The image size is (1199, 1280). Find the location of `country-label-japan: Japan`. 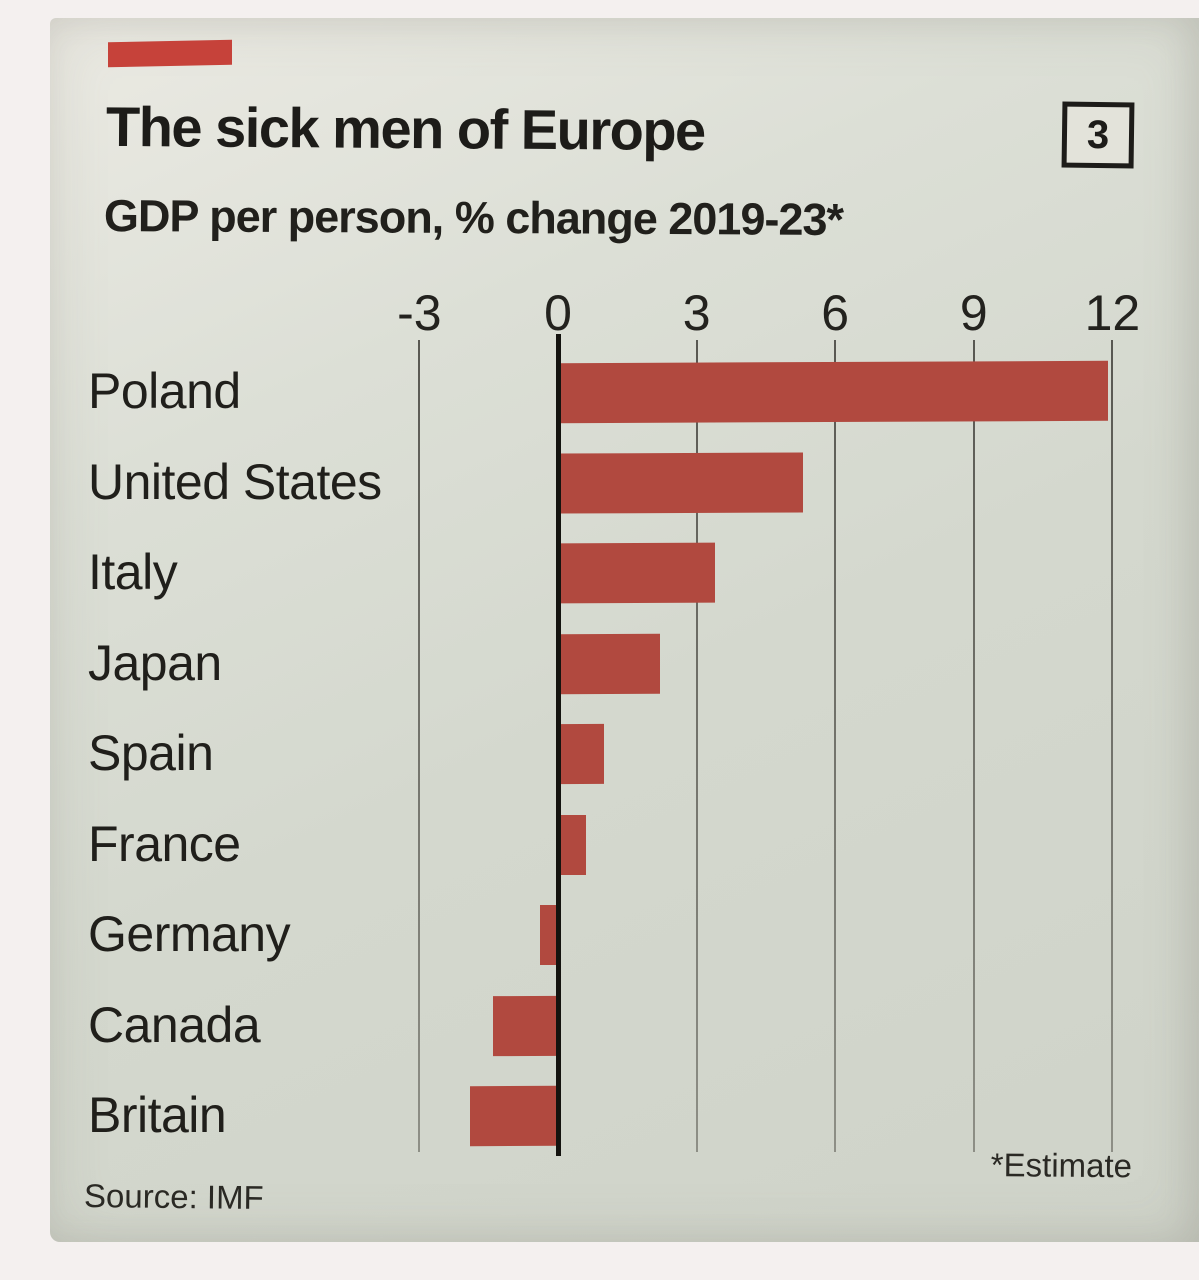

country-label-japan: Japan is located at coordinates (155, 662).